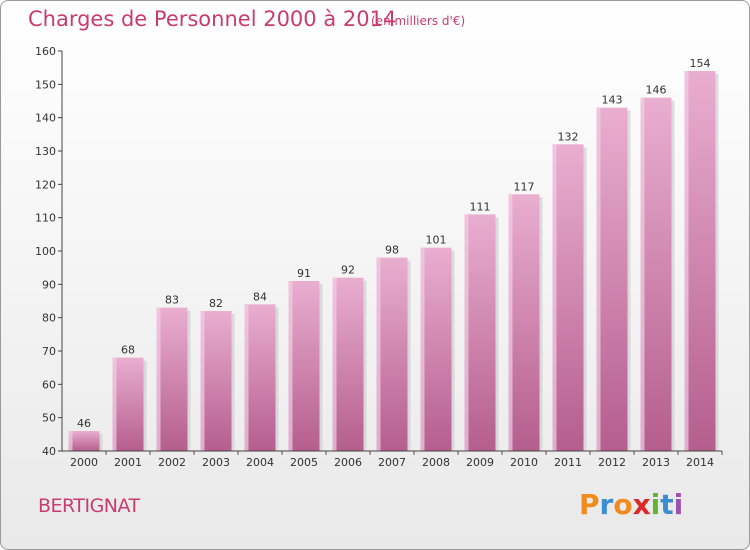 The width and height of the screenshot is (750, 550). I want to click on proxiti-logo: Proxiti, so click(631, 504).